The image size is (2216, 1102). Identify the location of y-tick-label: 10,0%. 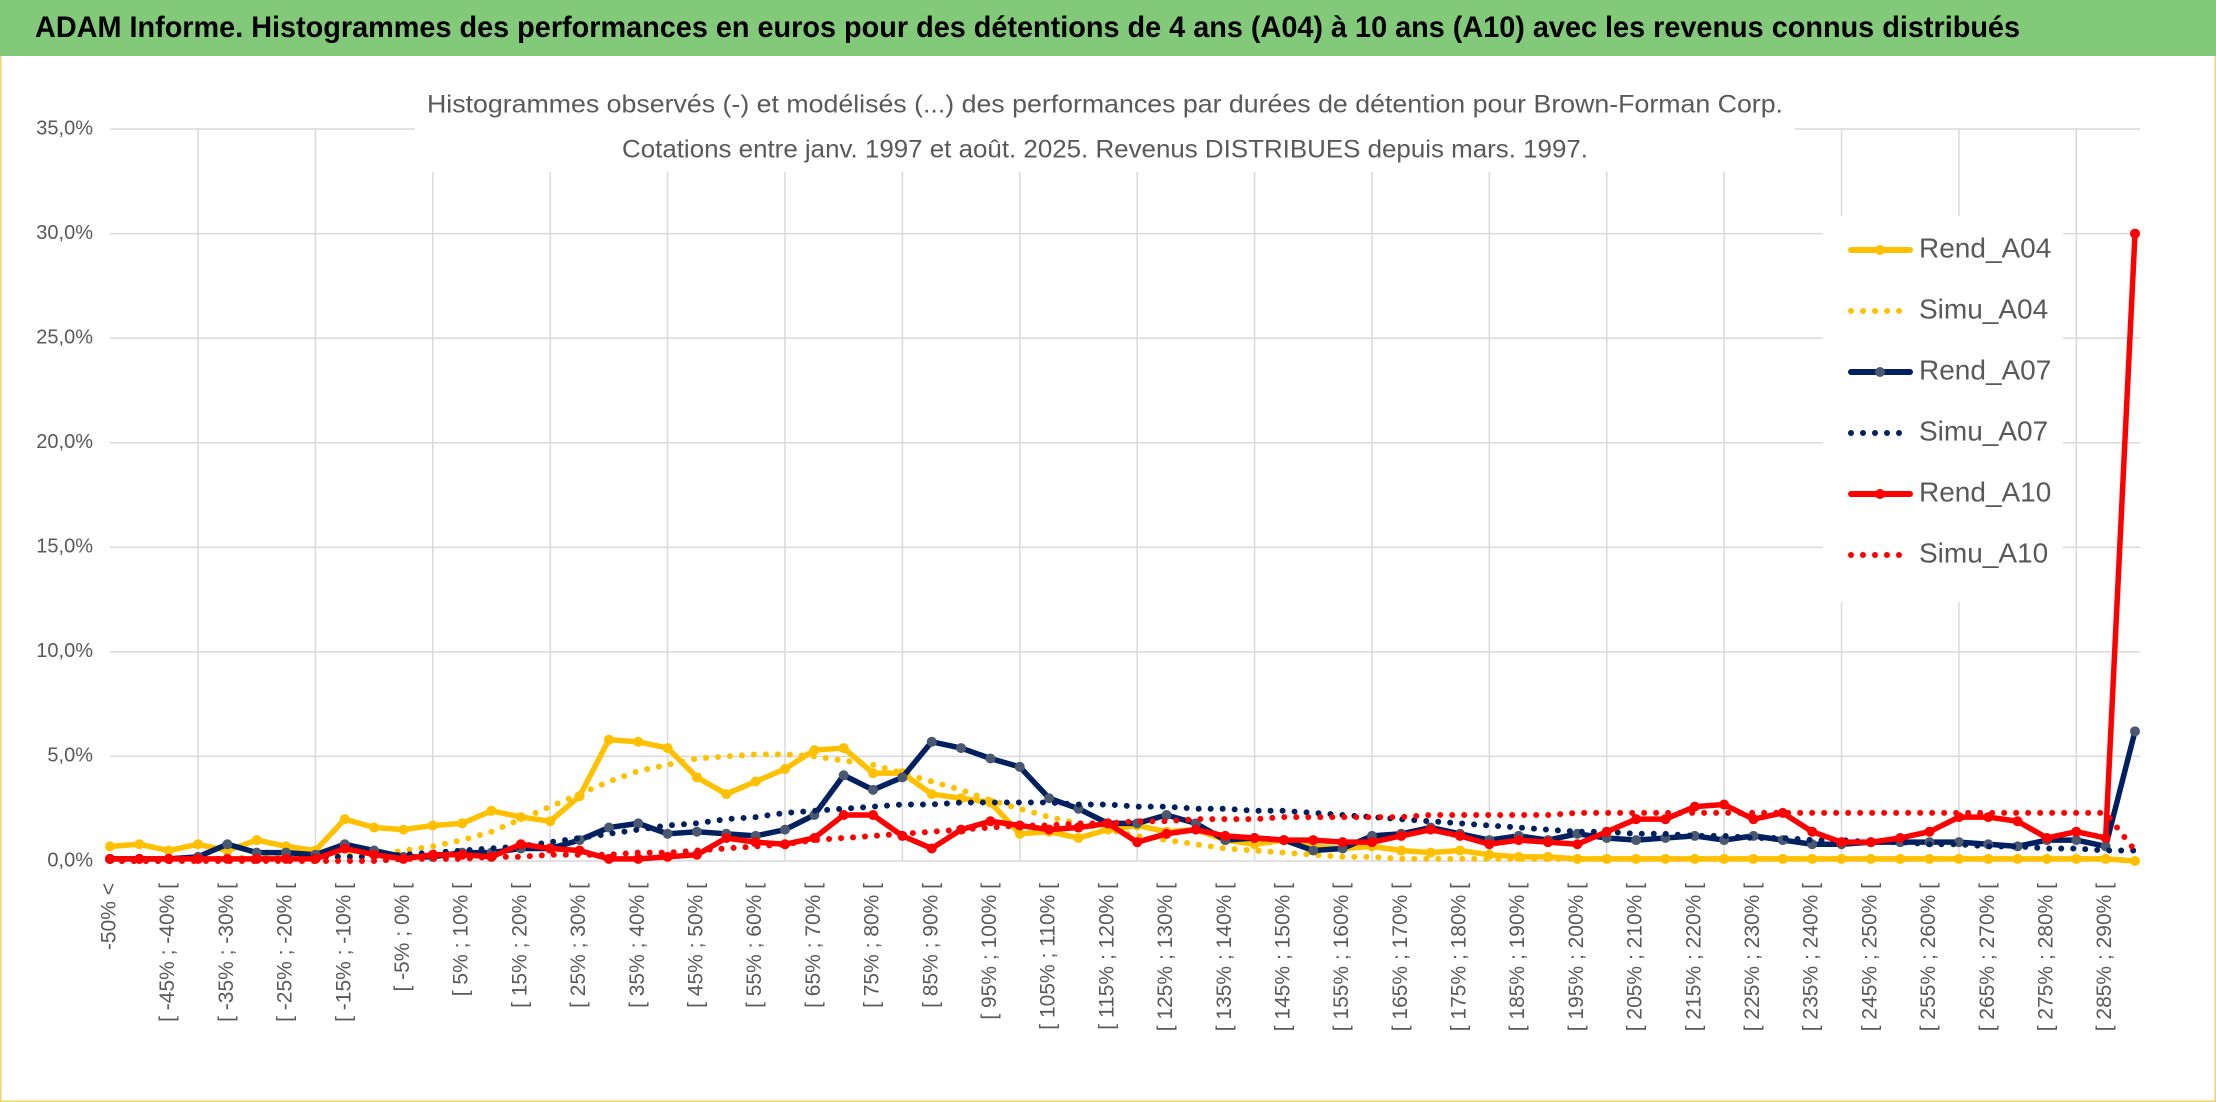
(64, 651).